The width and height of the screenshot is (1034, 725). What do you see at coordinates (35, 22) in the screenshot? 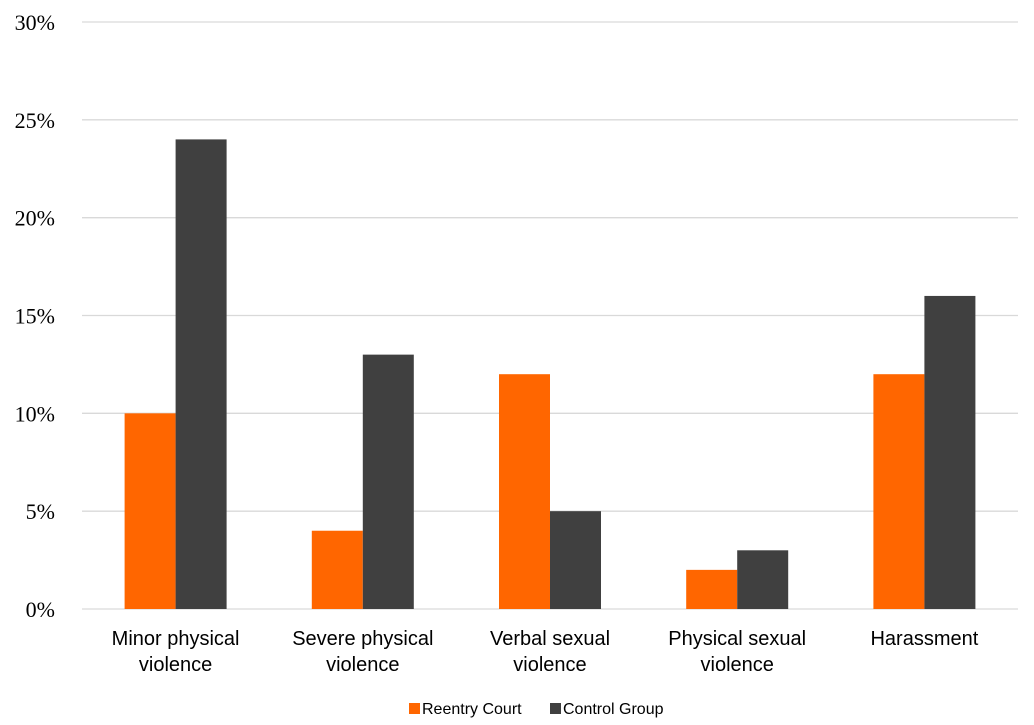
I see `y-tick-label: 30%` at bounding box center [35, 22].